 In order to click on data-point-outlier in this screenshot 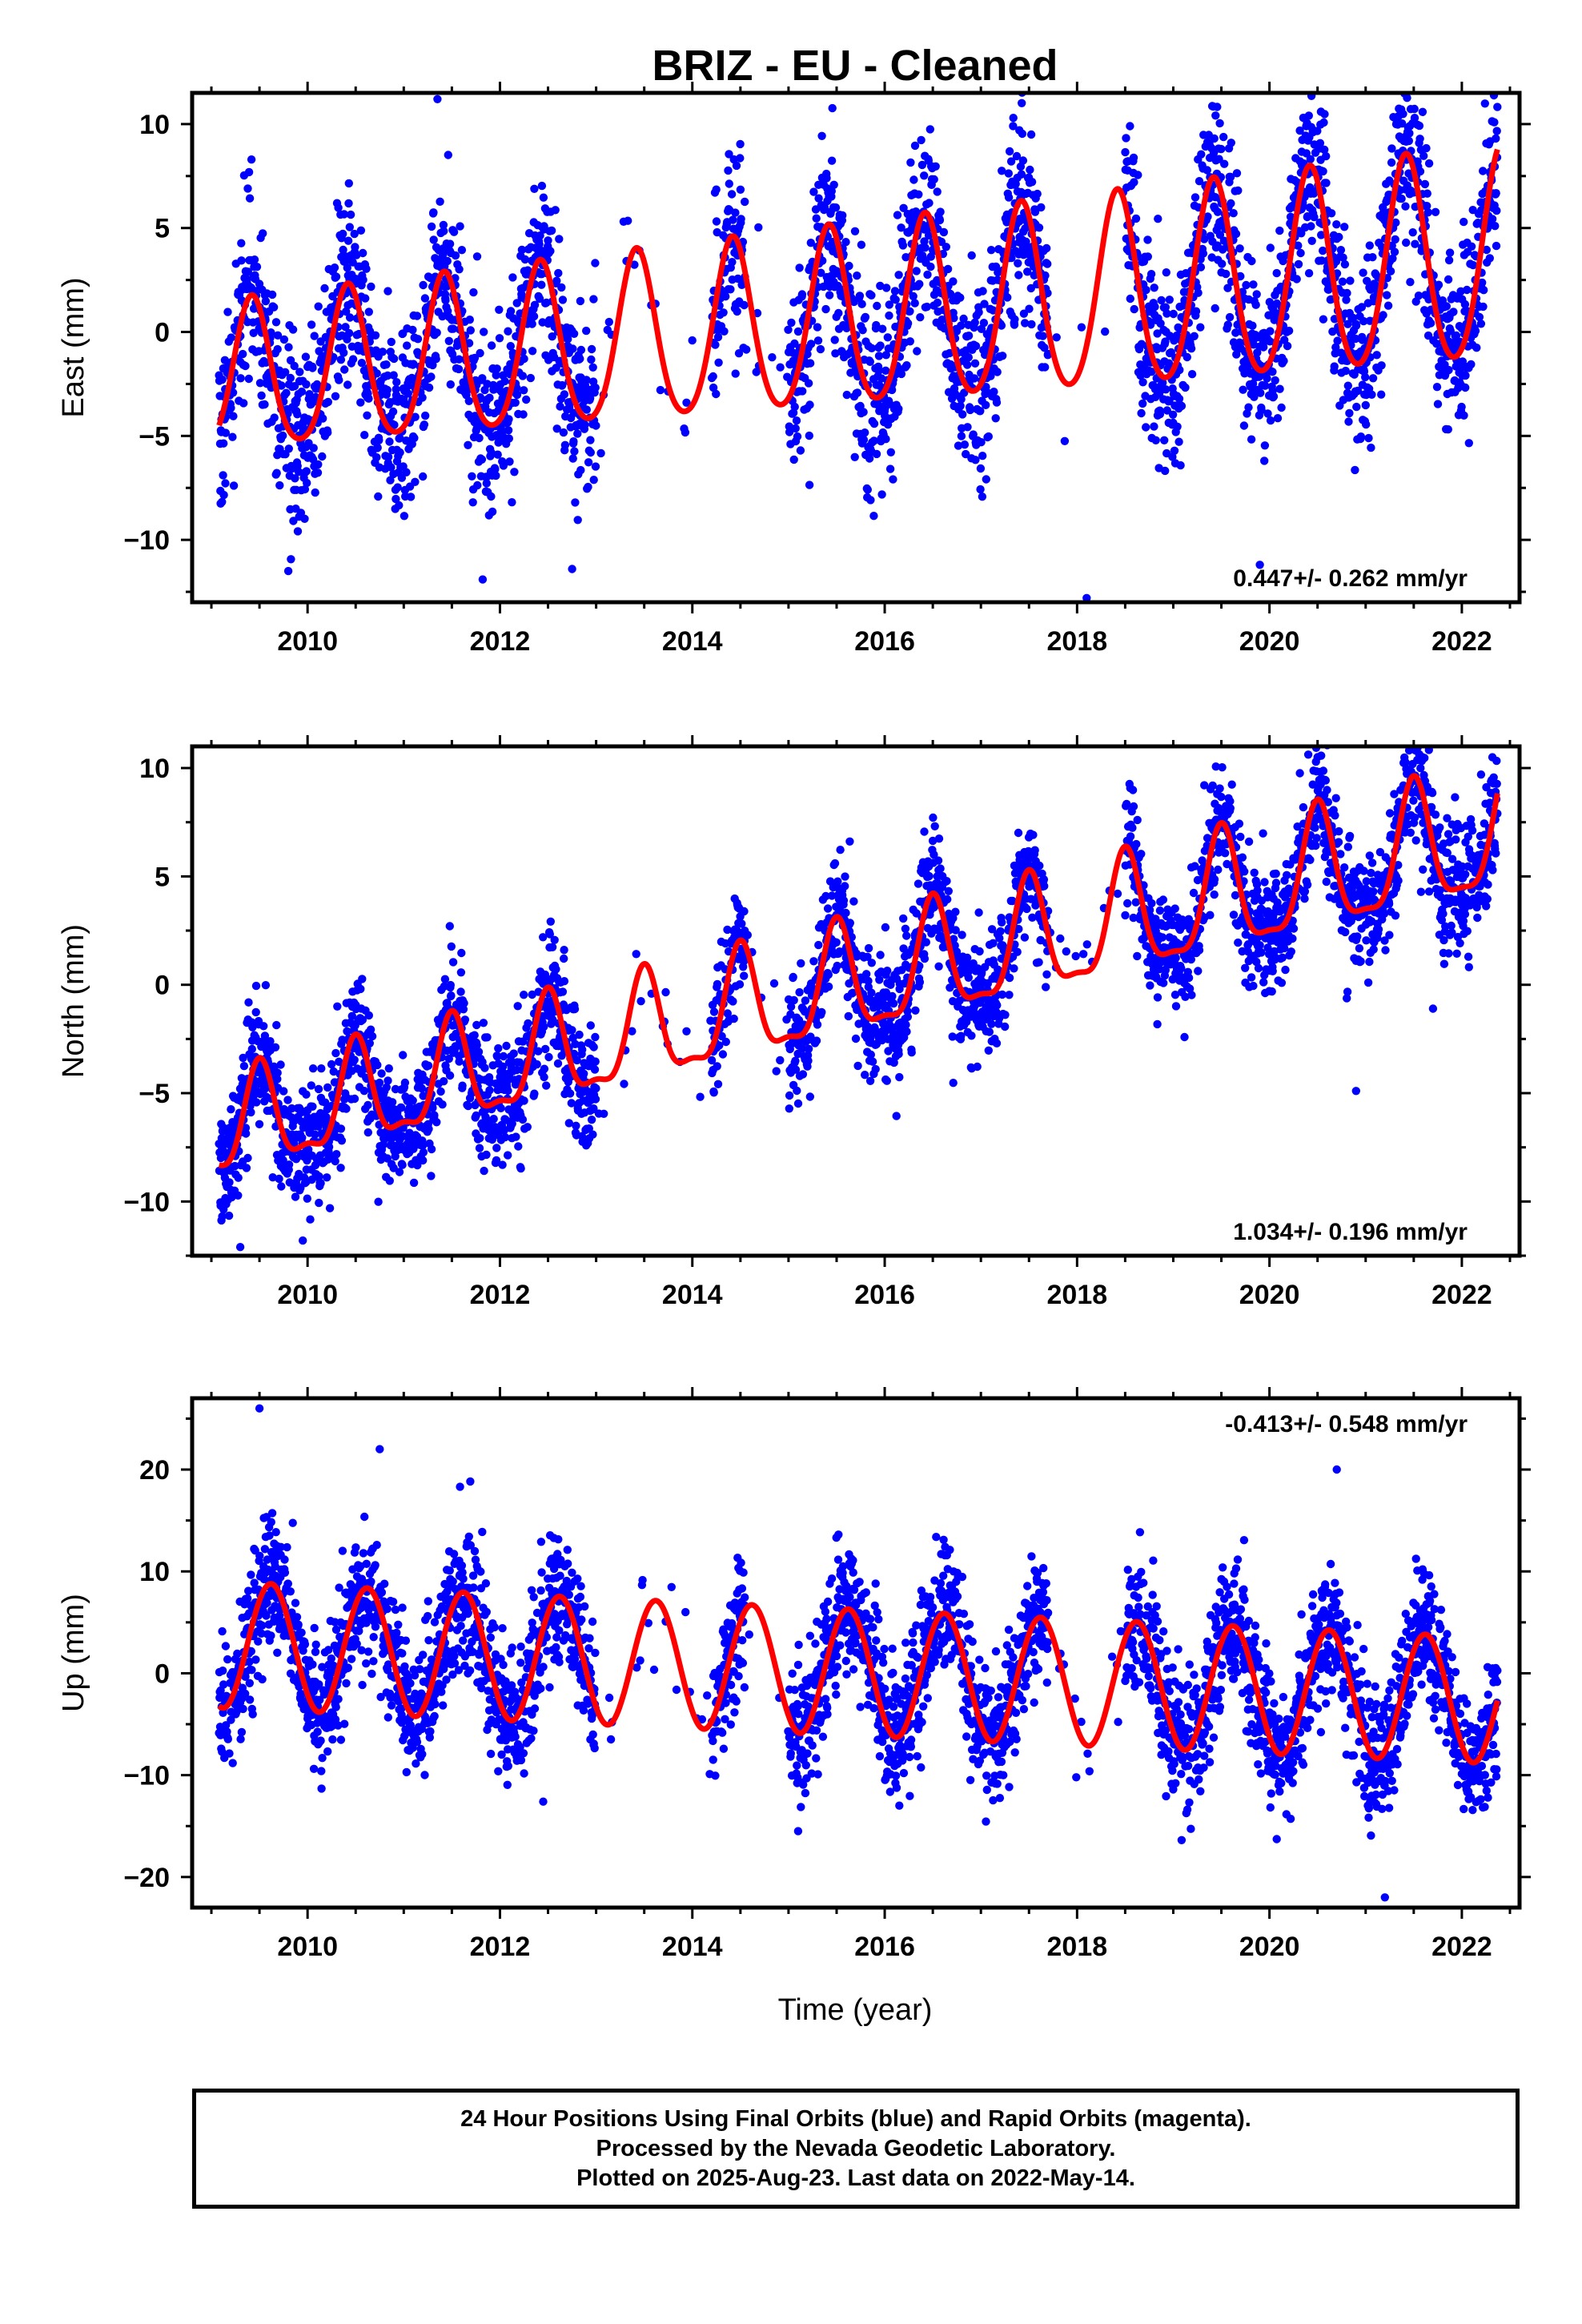, I will do `click(1019, 130)`.